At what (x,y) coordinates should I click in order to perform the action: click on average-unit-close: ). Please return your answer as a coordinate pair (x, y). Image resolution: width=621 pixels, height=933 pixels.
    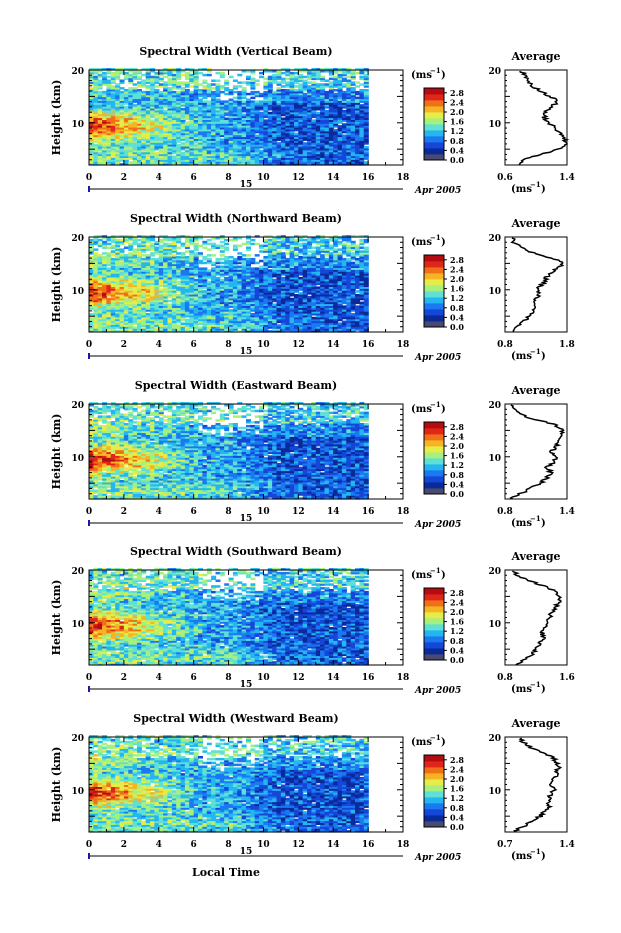
    Looking at the image, I should click on (543, 189).